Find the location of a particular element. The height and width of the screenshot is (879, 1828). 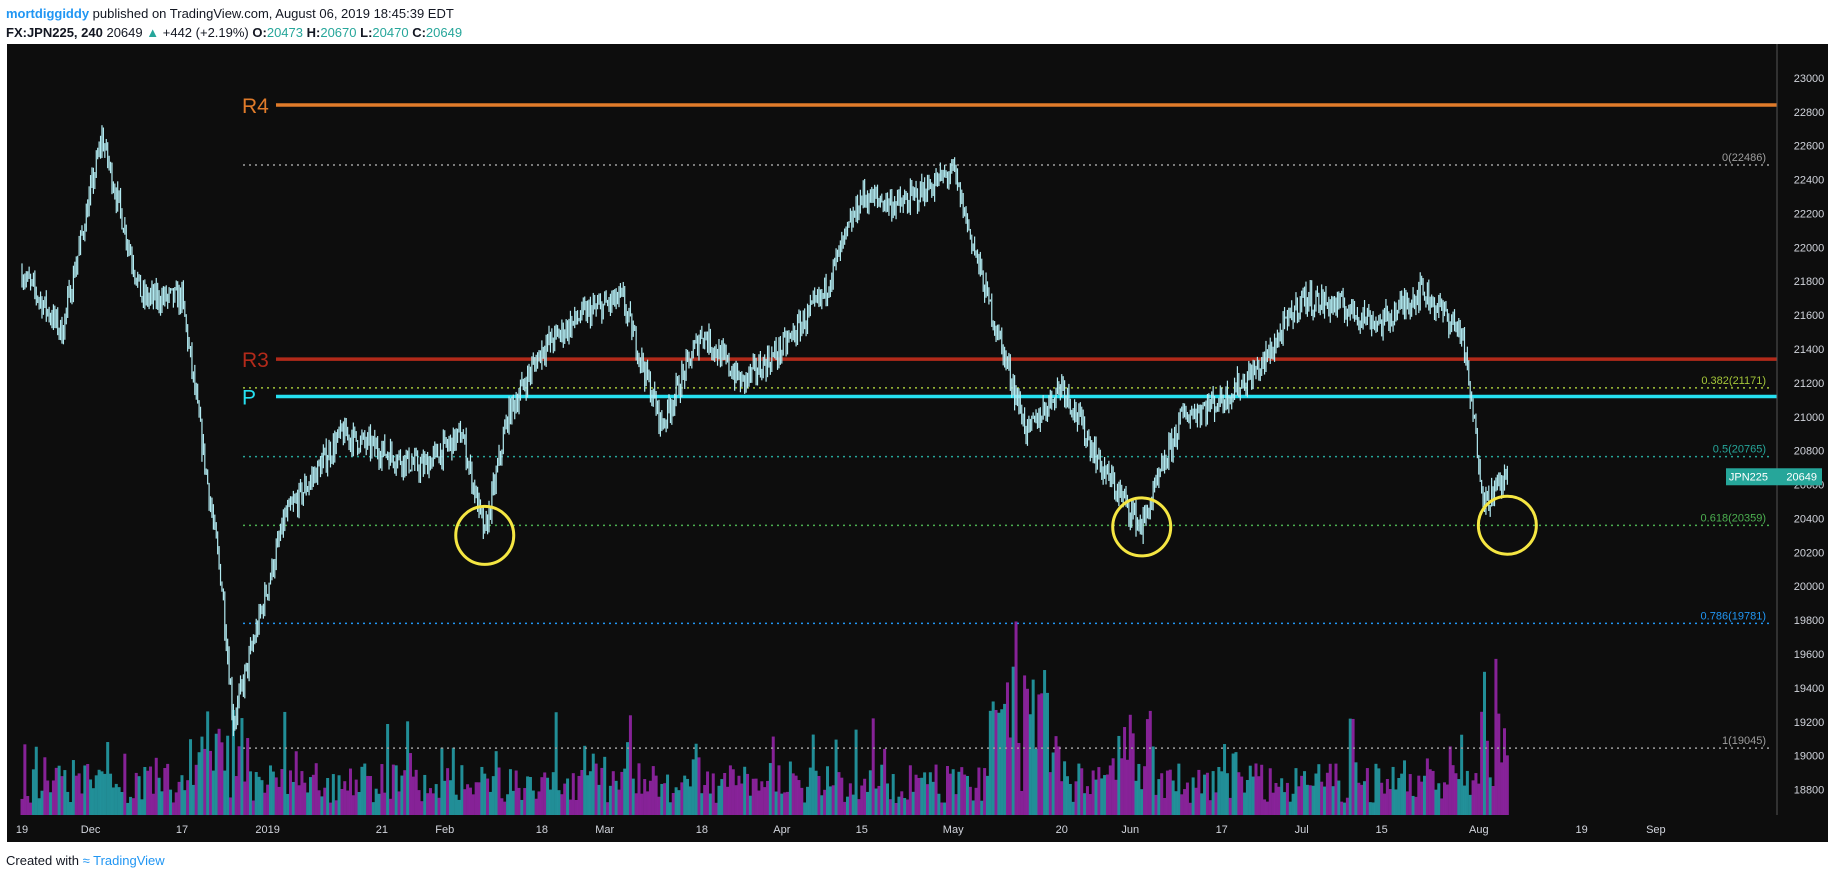

level-p-label: P is located at coordinates (249, 397).